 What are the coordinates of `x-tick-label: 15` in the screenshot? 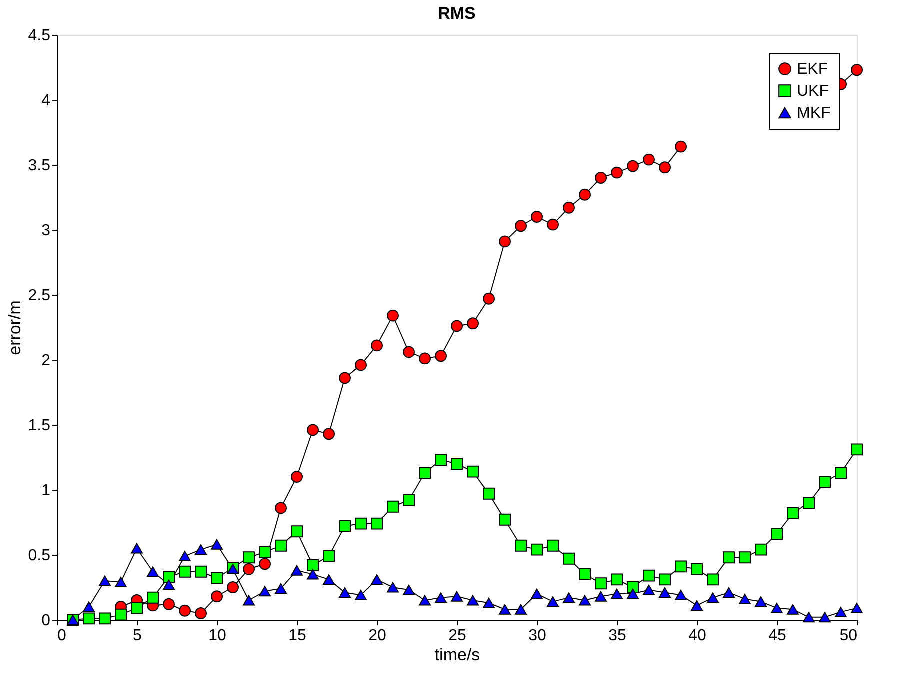 It's located at (297, 636).